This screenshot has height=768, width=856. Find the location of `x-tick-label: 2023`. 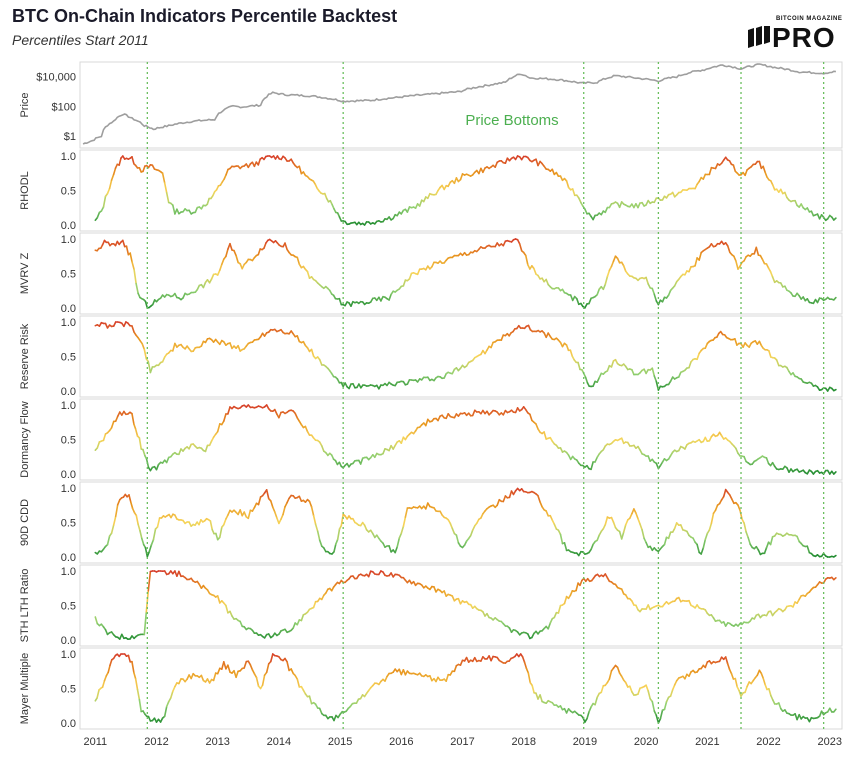

x-tick-label: 2023 is located at coordinates (830, 742).